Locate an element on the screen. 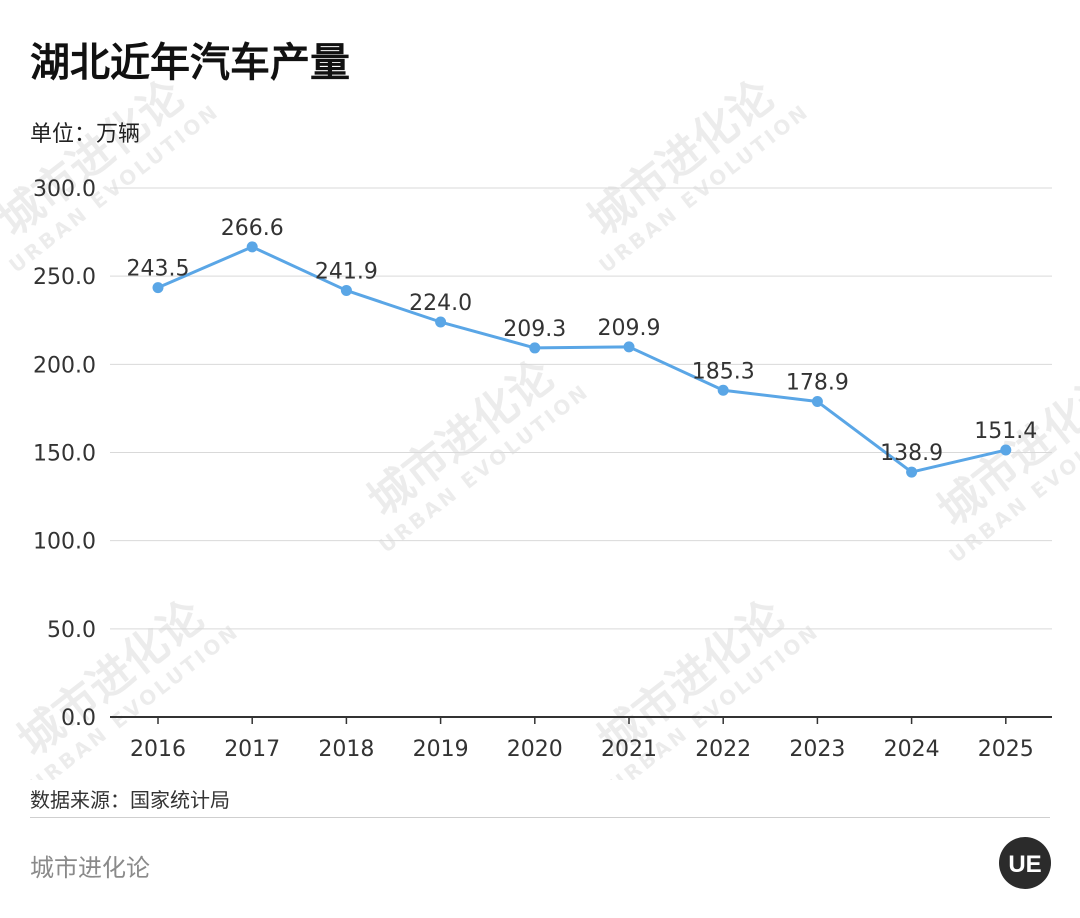  ue-logo-icon: UE is located at coordinates (1025, 863).